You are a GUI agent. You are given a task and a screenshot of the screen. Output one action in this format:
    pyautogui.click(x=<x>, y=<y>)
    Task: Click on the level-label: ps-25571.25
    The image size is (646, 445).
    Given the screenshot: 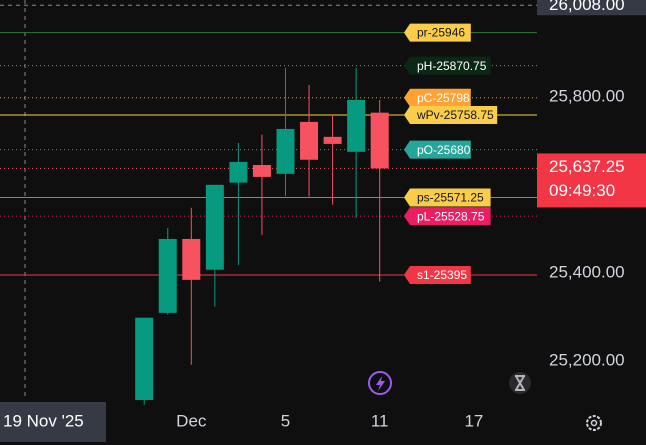 What is the action you would take?
    pyautogui.click(x=450, y=198)
    